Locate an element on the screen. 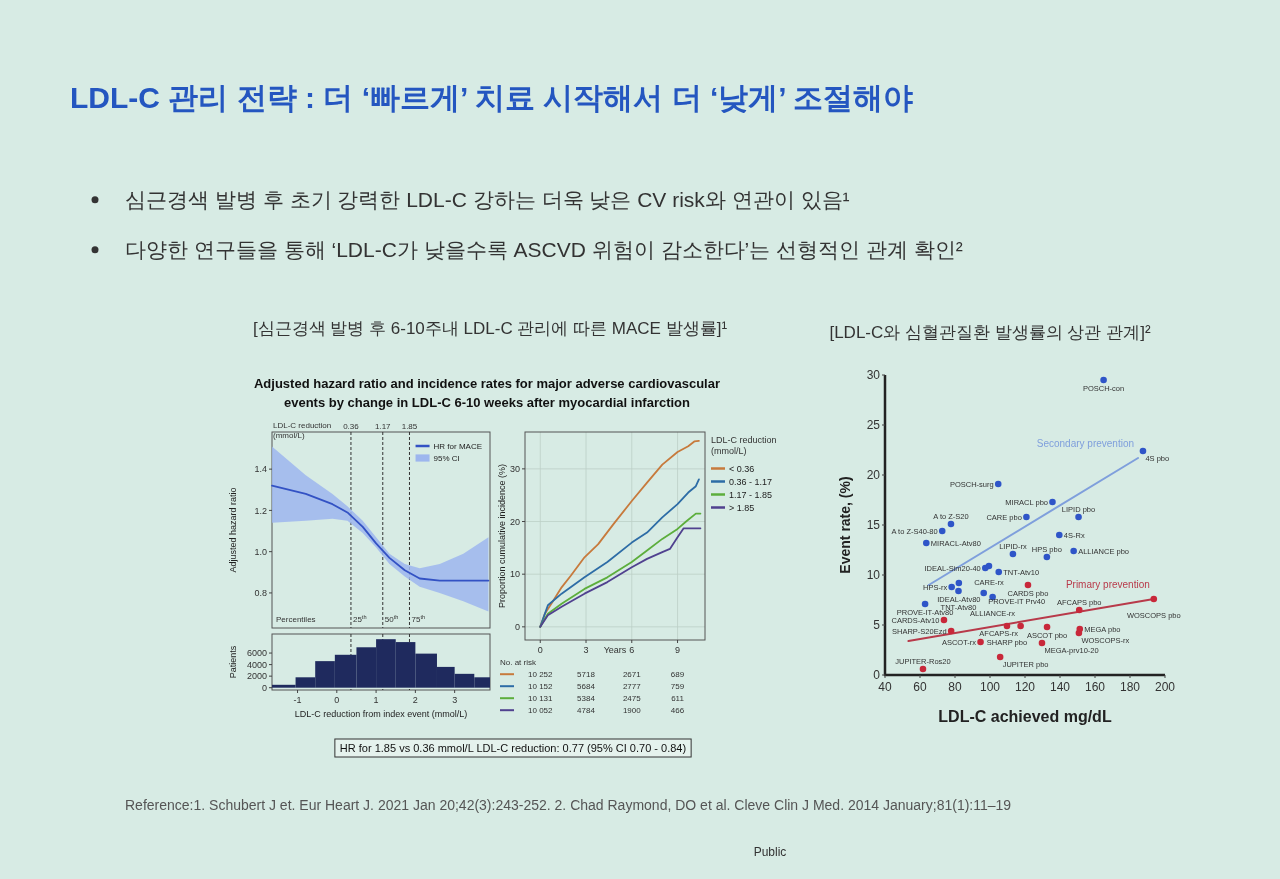  text: 2671 is located at coordinates (632, 674).